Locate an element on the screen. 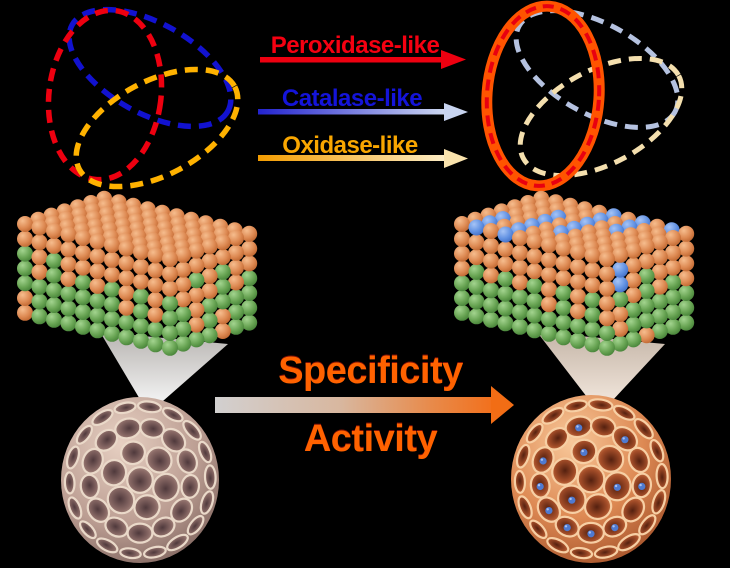 The width and height of the screenshot is (730, 568). peroxidase-arrow-shaft is located at coordinates (351, 60).